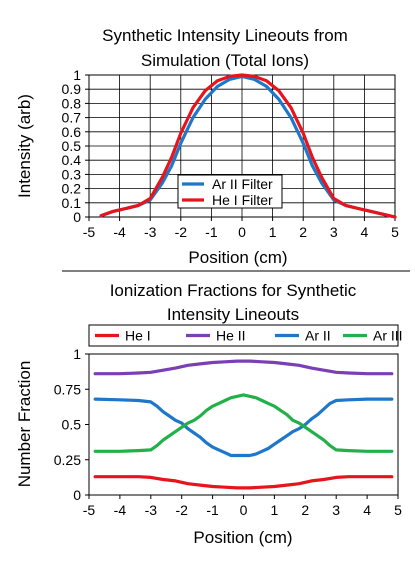 The image size is (415, 574). I want to click on chart-2-legend-label: He II, so click(231, 336).